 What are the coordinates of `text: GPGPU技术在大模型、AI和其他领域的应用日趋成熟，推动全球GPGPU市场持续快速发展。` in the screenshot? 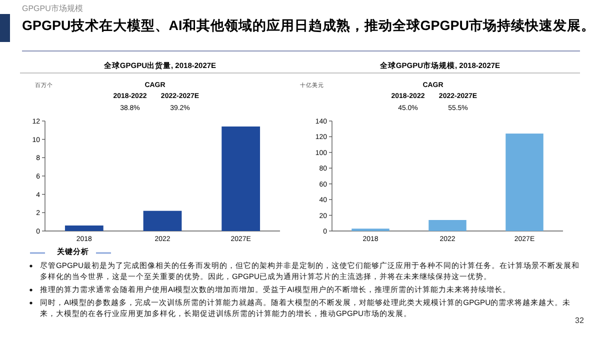 It's located at (309, 26).